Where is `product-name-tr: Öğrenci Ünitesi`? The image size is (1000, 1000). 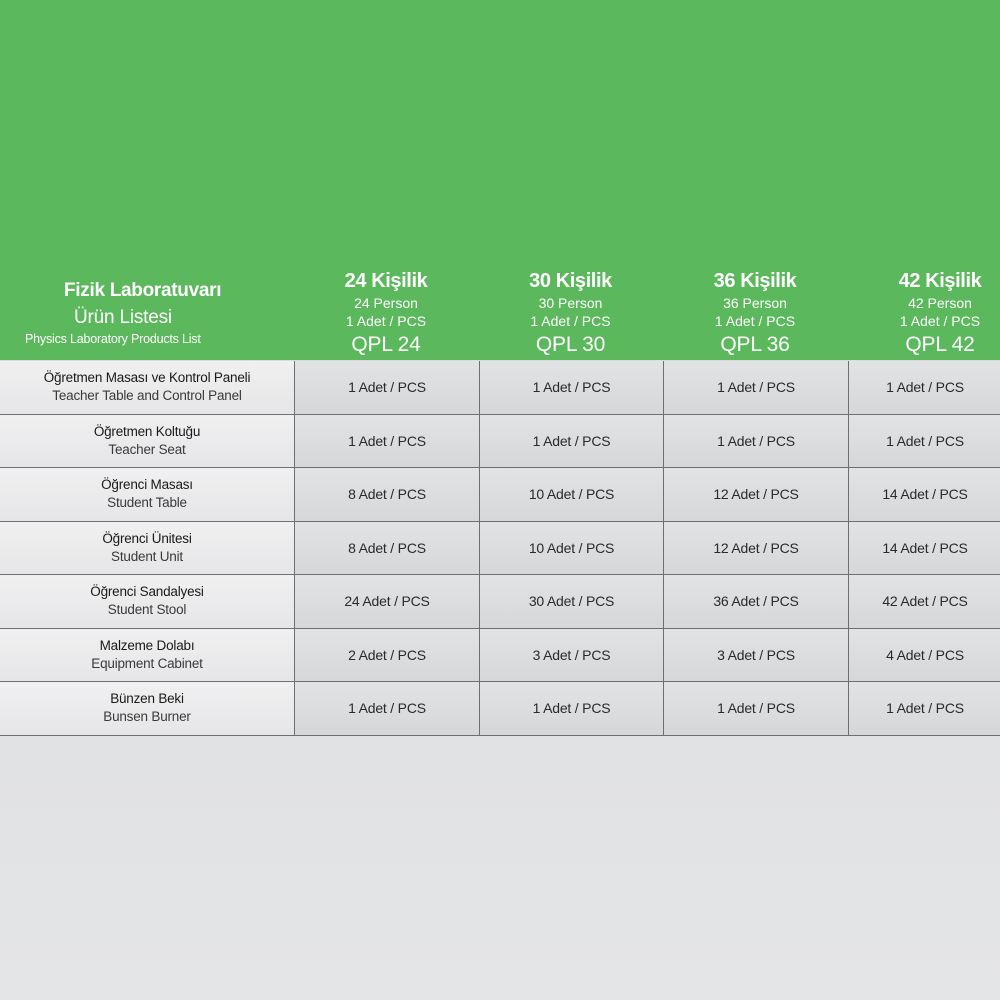 product-name-tr: Öğrenci Ünitesi is located at coordinates (147, 538).